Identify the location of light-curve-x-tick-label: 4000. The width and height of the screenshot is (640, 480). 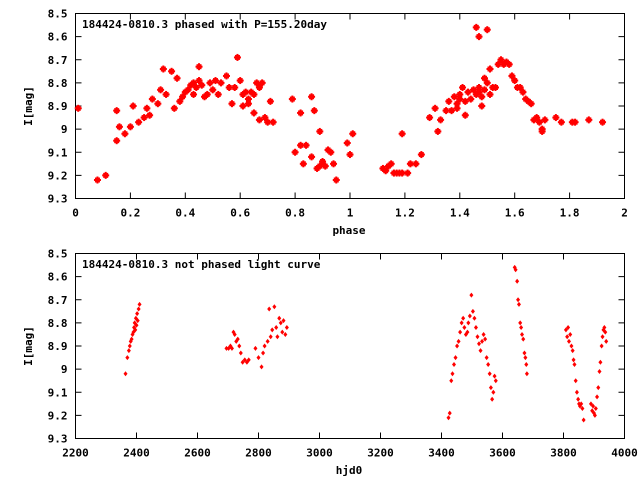
(624, 453).